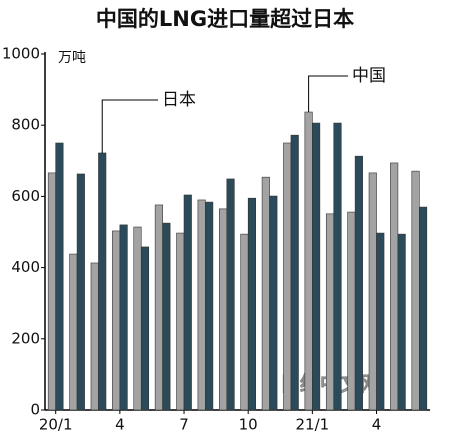  I want to click on x-tick-label: 10, so click(248, 425).